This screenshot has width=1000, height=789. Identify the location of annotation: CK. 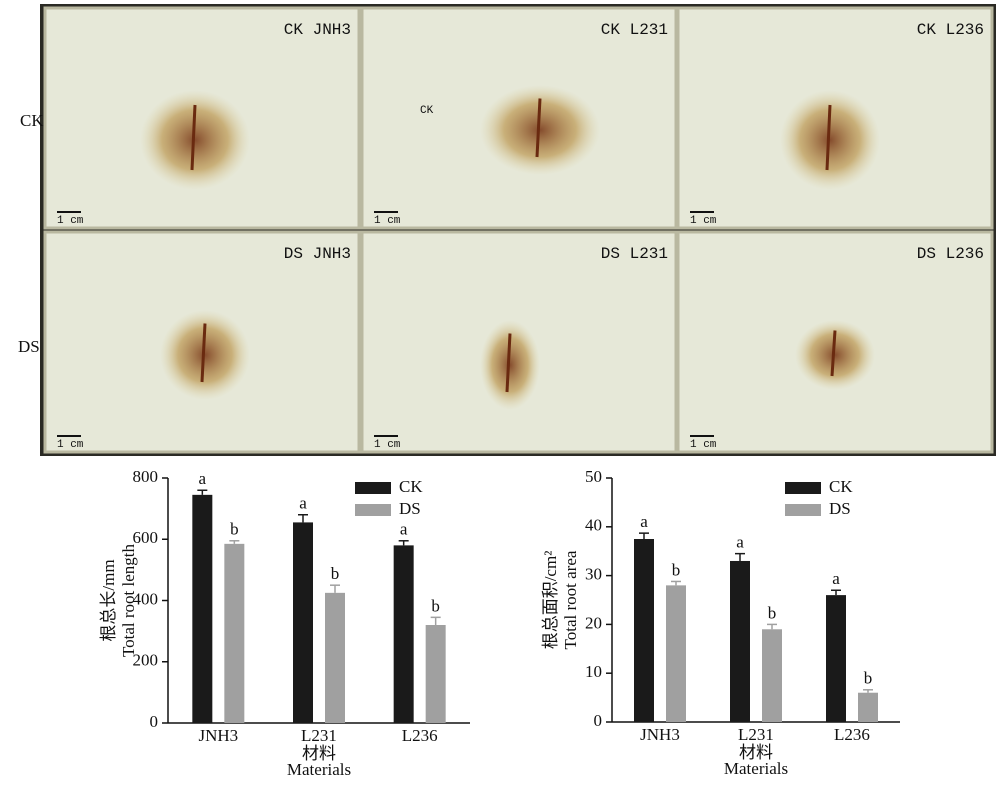
(427, 111).